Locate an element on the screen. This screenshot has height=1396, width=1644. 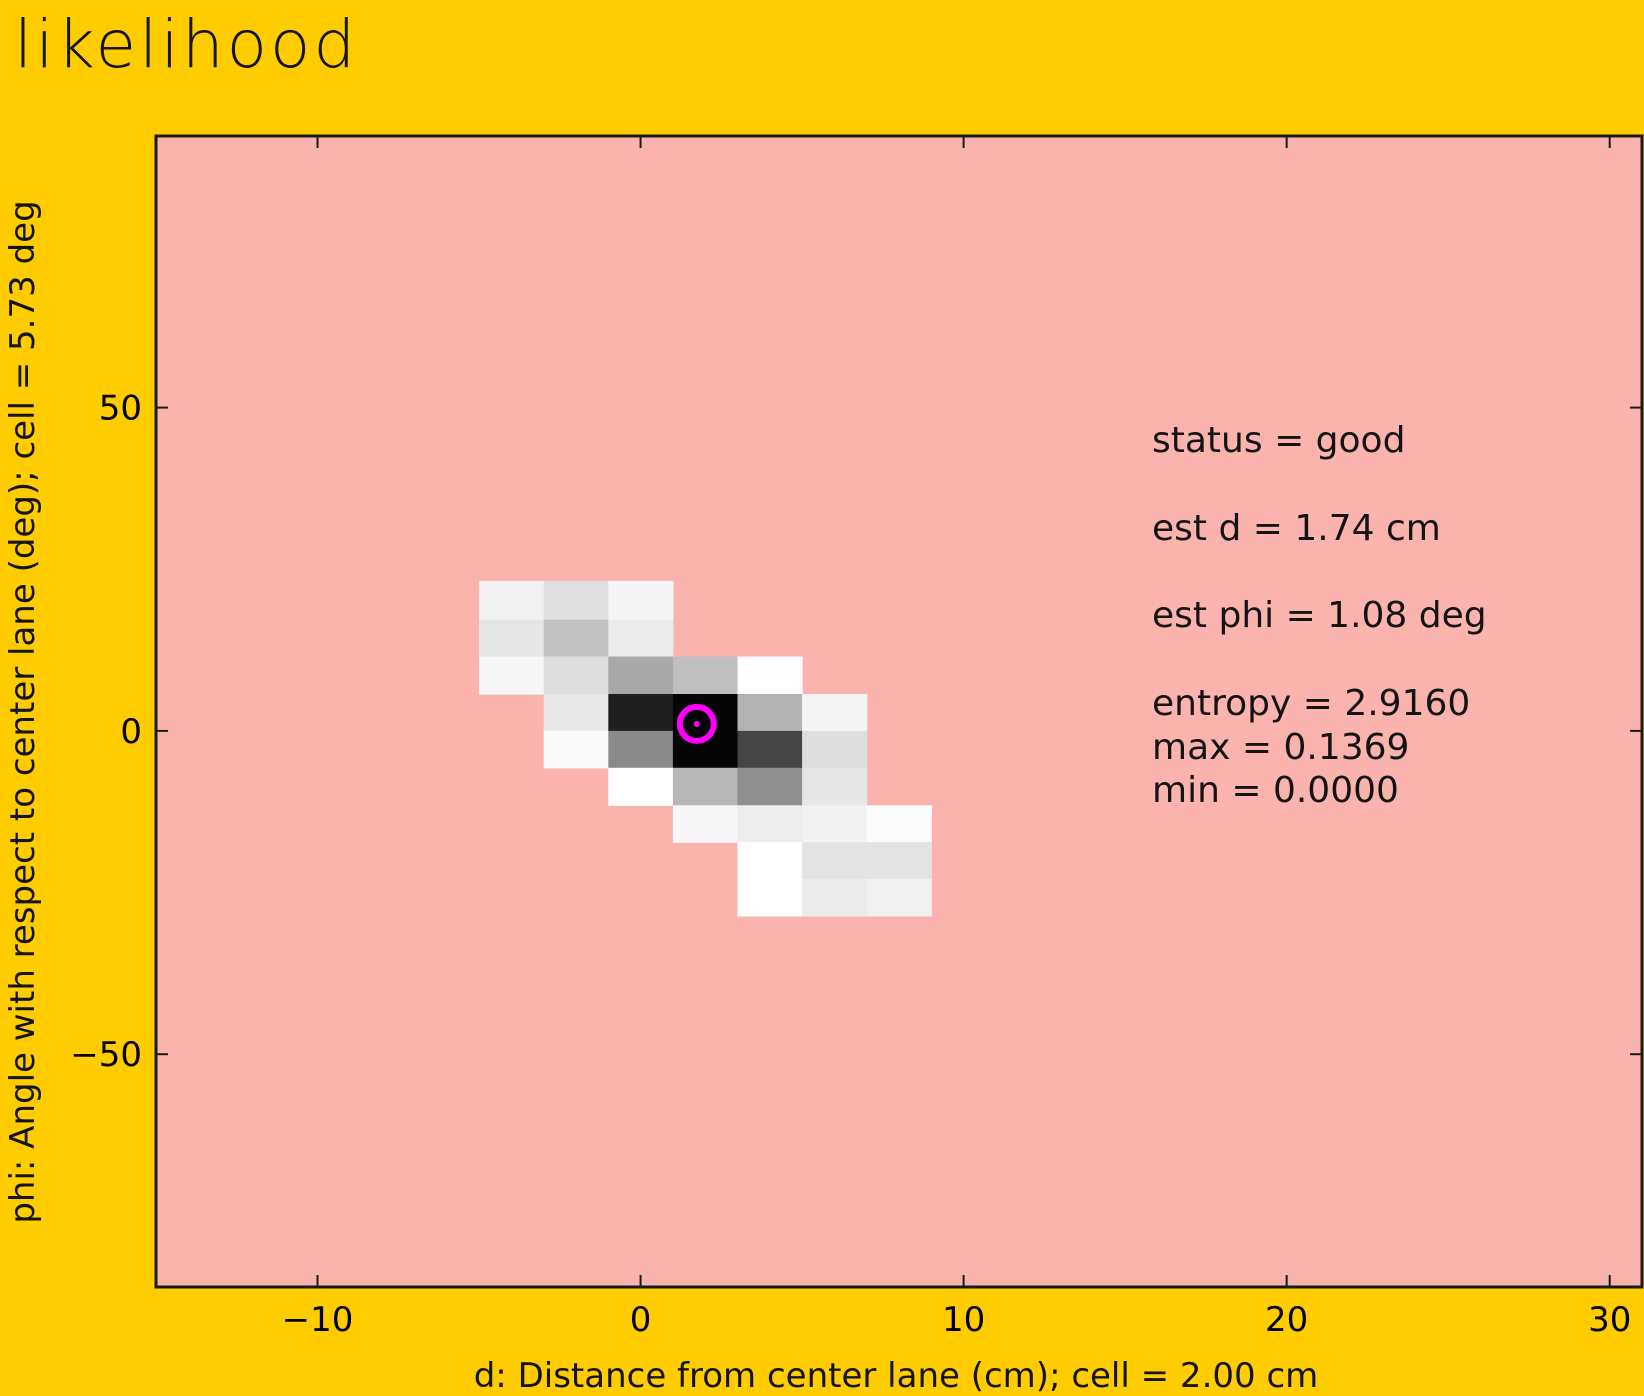
annotation-est-phi: est phi = 1.08 deg is located at coordinates (1319, 615).